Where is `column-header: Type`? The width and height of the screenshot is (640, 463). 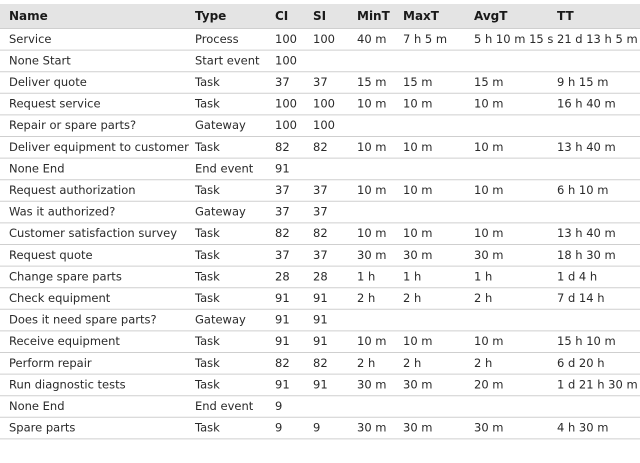 column-header: Type is located at coordinates (210, 16).